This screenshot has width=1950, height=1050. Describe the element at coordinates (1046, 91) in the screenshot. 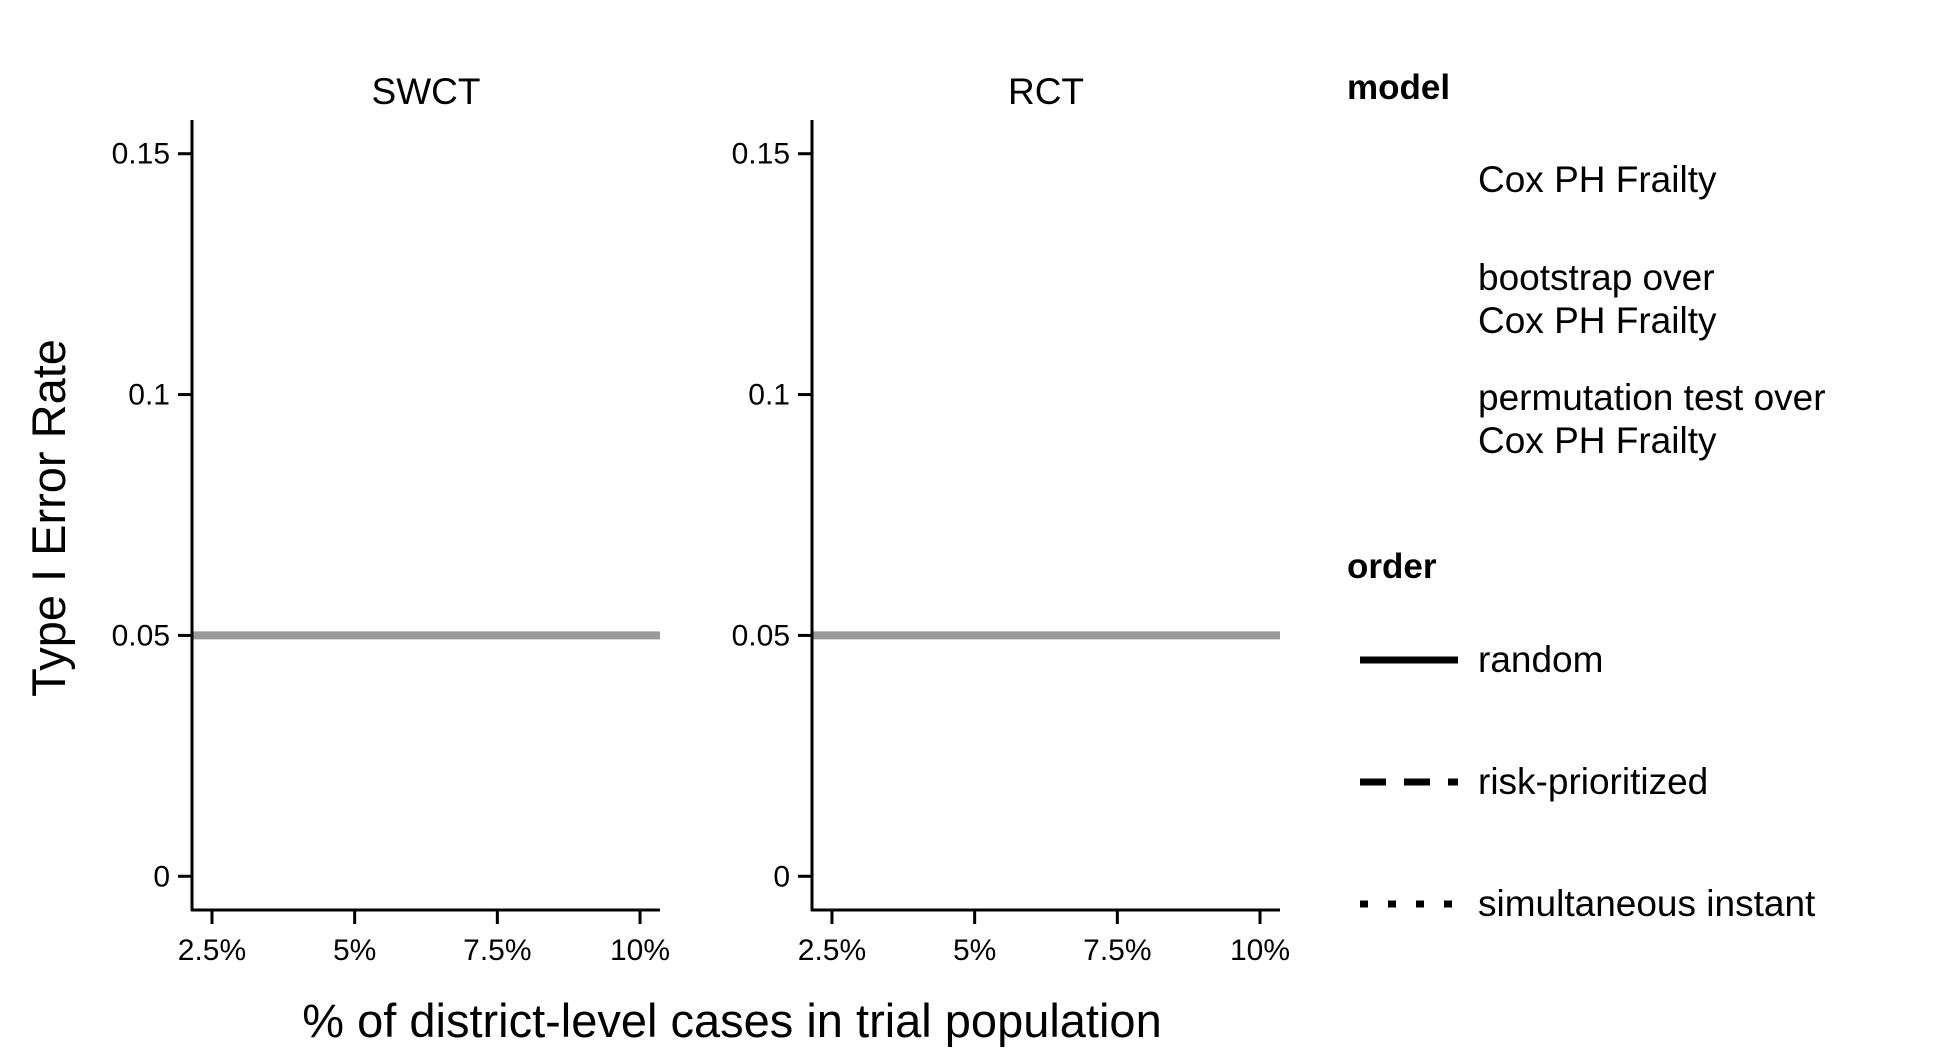

I see `panel-title: RCT` at that location.